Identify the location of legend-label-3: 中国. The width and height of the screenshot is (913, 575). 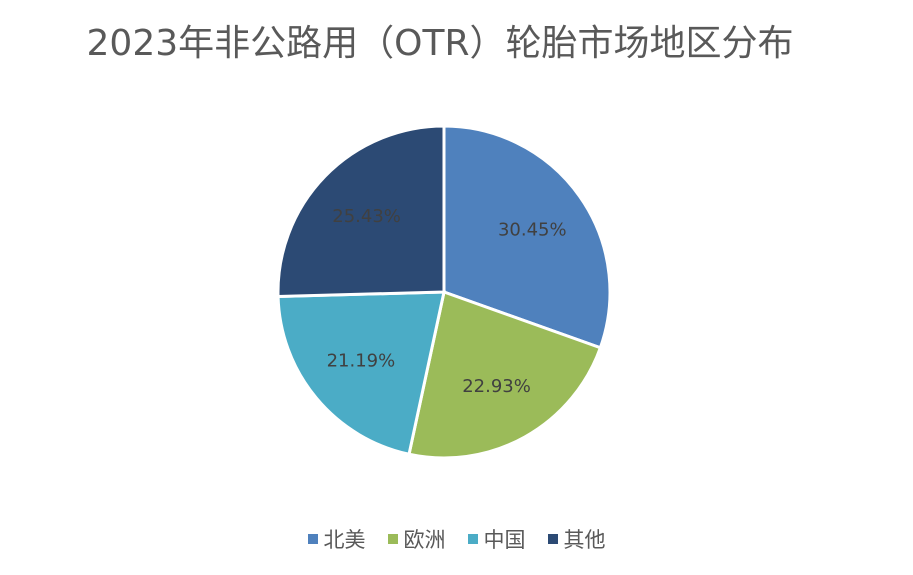
(504, 540).